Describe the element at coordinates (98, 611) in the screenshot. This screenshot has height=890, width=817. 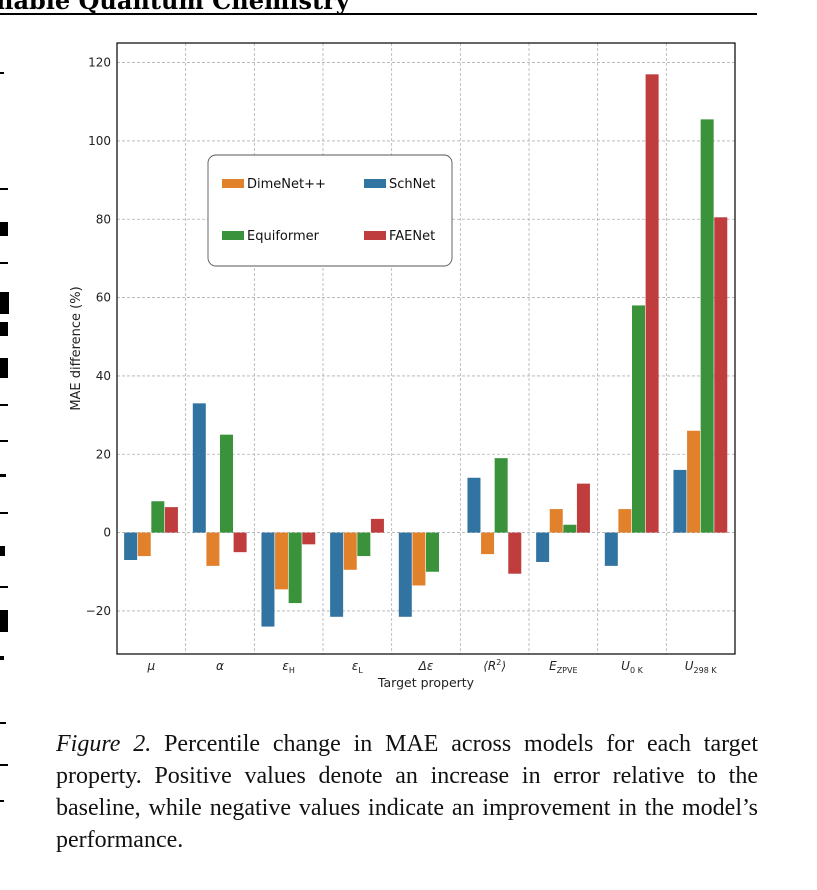
I see `y-tick-label: −20` at that location.